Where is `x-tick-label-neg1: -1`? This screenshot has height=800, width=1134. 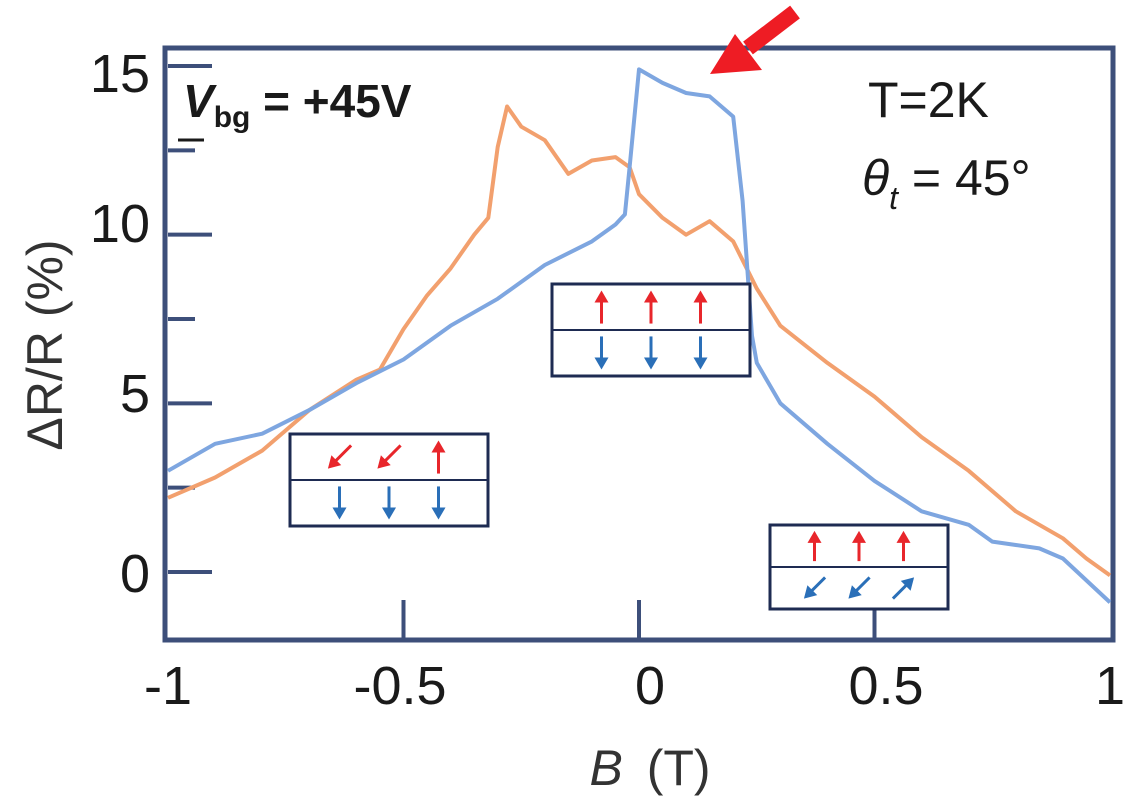
x-tick-label-neg1: -1 is located at coordinates (168, 686).